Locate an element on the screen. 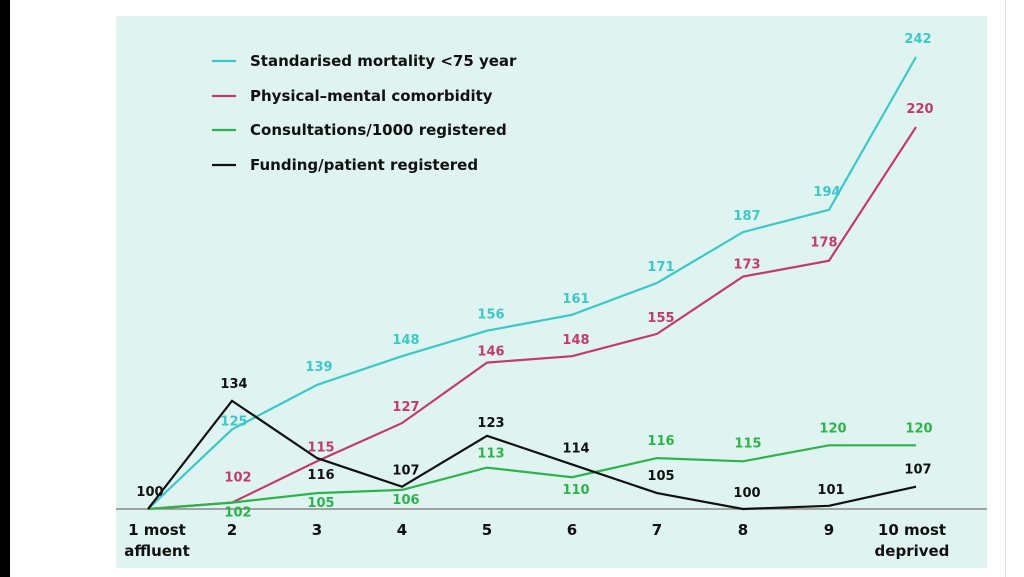  data-label: 156 is located at coordinates (490, 315).